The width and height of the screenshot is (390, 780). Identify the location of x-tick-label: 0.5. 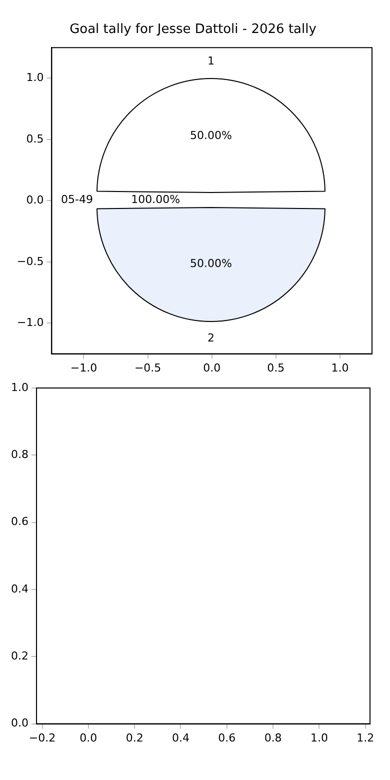
(276, 367).